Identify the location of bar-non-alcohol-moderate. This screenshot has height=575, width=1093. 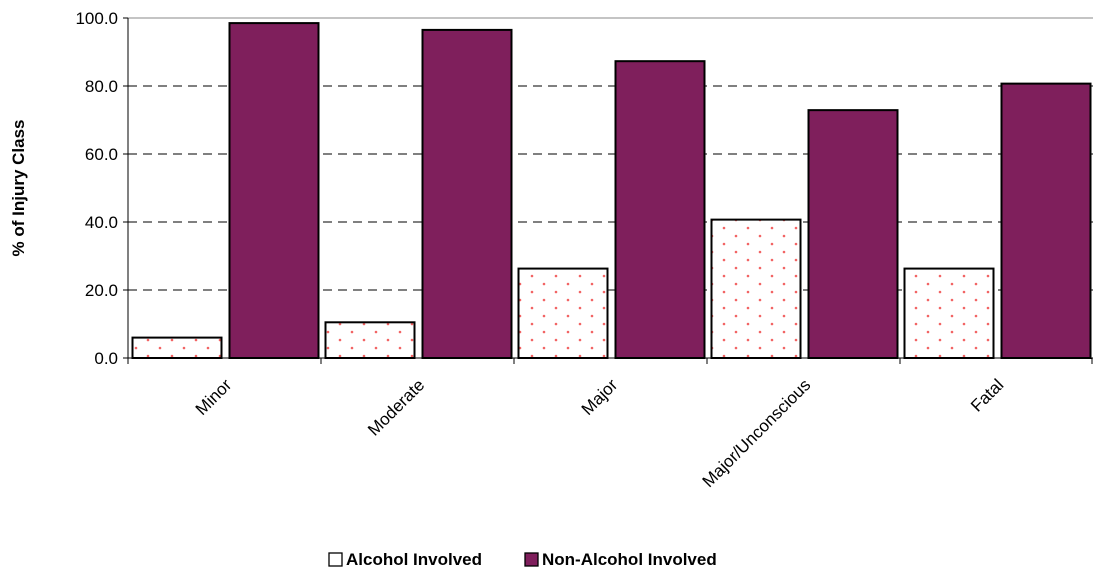
(467, 194).